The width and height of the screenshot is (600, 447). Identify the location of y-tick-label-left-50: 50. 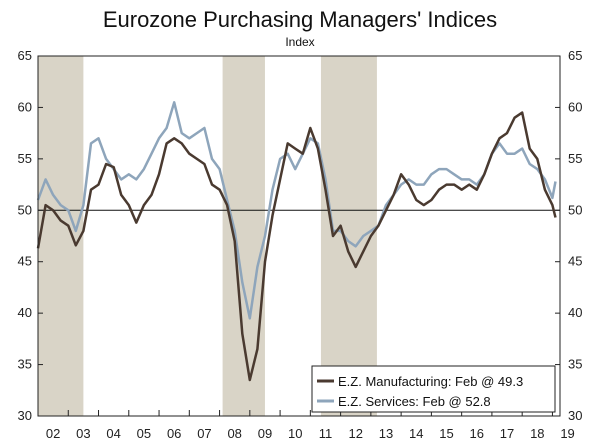
(25, 209).